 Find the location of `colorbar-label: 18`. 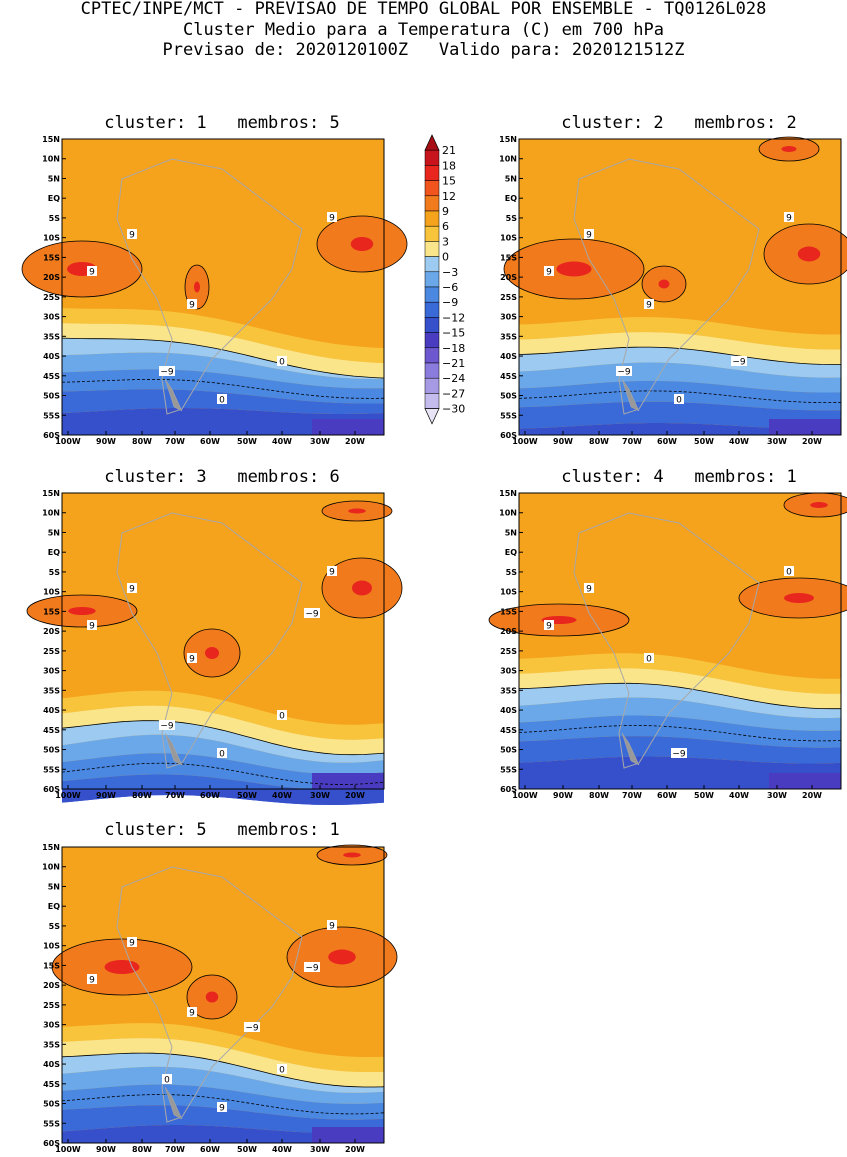

colorbar-label: 18 is located at coordinates (449, 165).